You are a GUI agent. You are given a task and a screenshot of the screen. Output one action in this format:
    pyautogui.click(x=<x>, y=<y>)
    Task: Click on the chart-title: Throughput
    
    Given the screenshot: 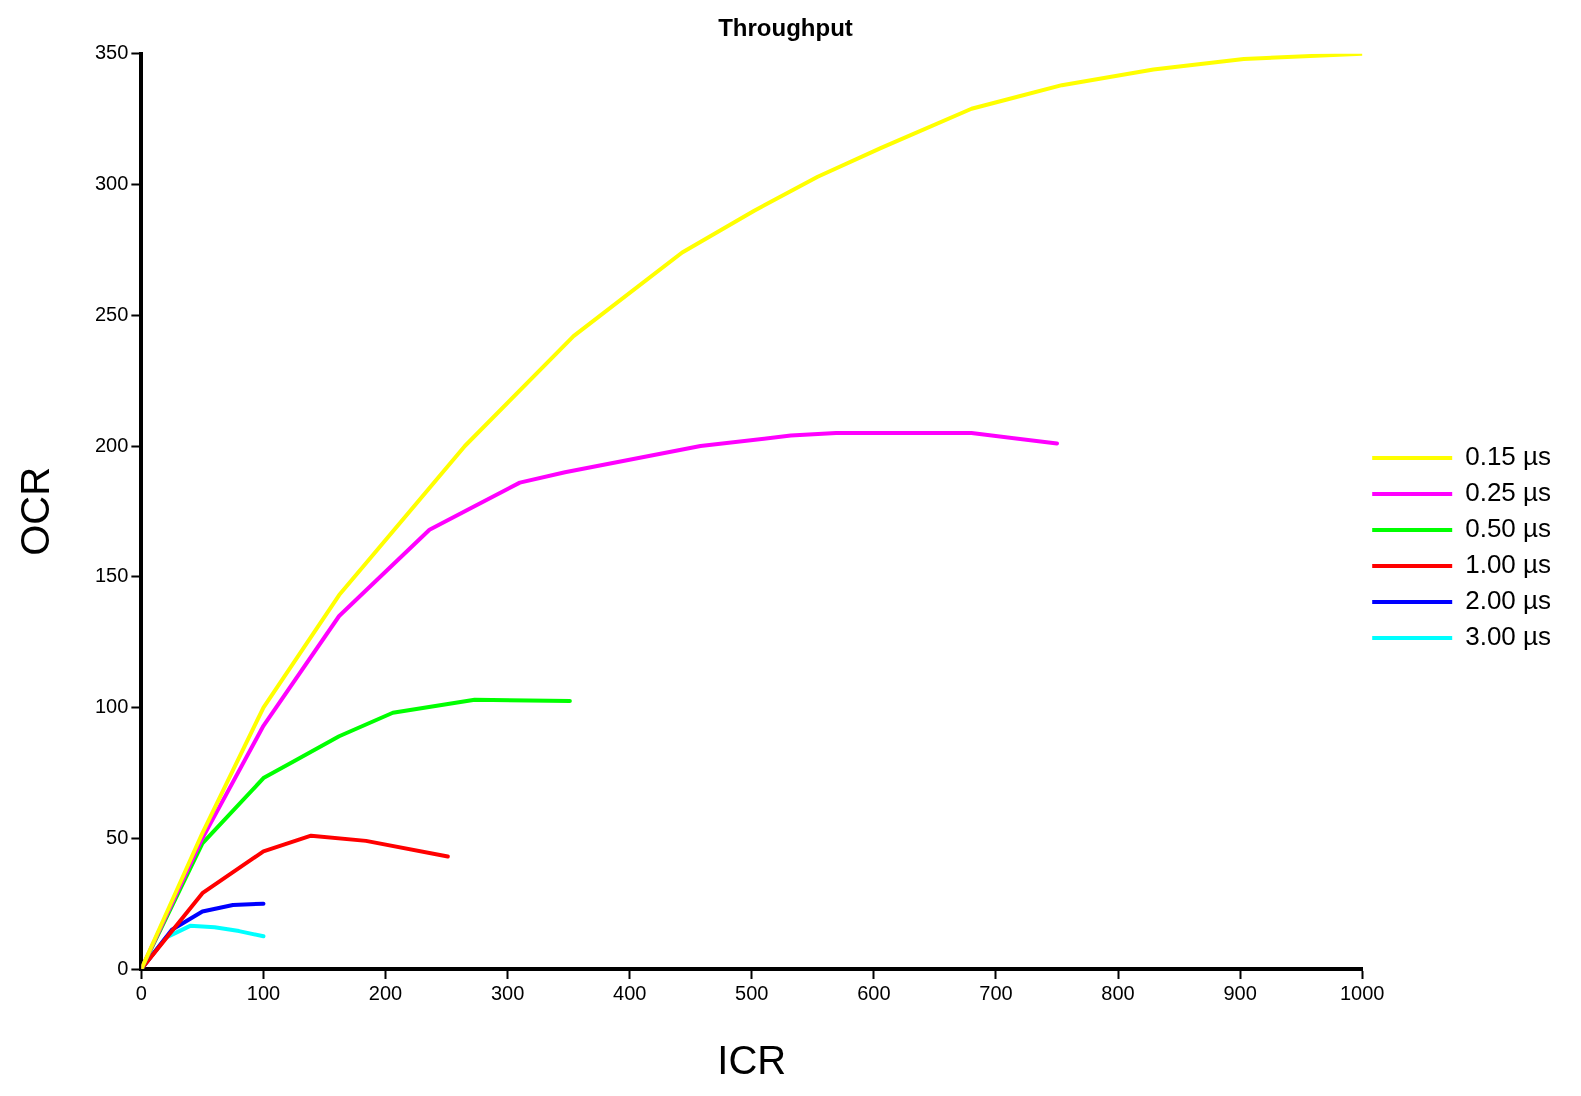 What is the action you would take?
    pyautogui.click(x=785, y=28)
    